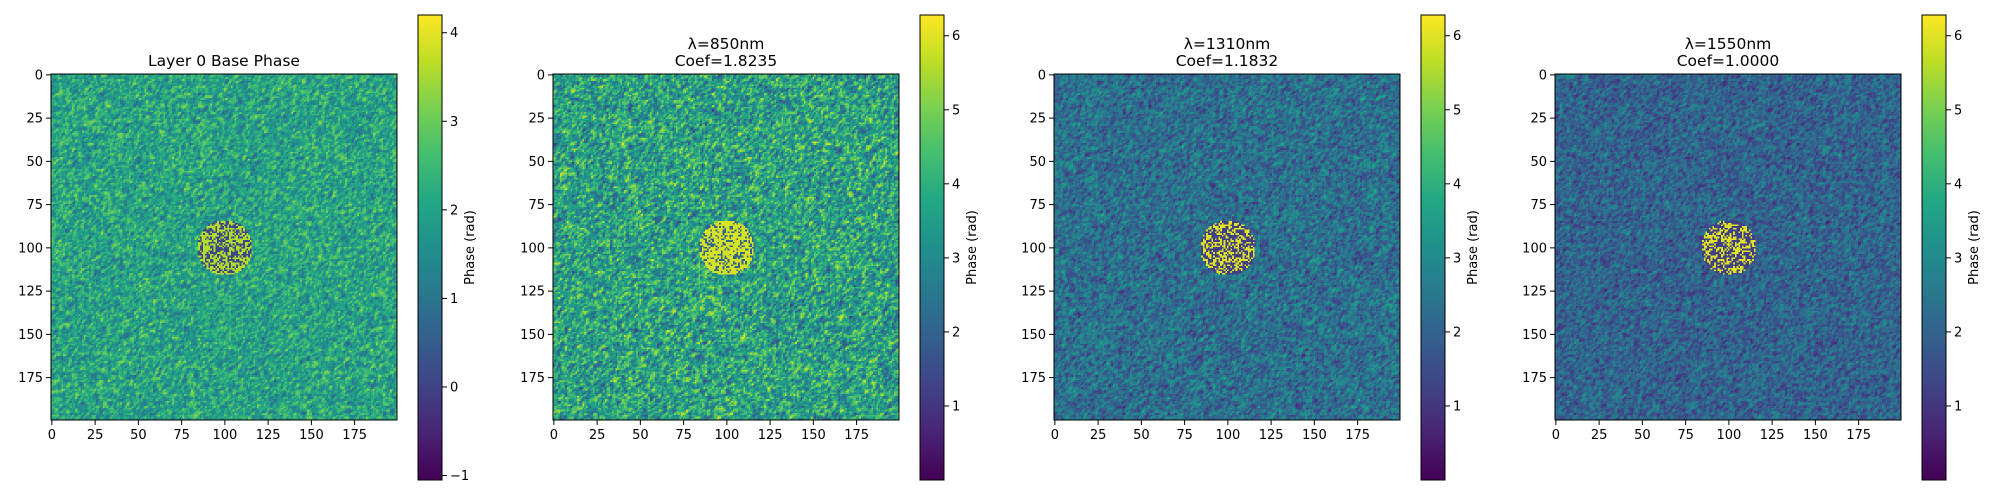 This screenshot has height=500, width=2000. I want to click on panel-title: λ=1550nm, so click(1728, 44).